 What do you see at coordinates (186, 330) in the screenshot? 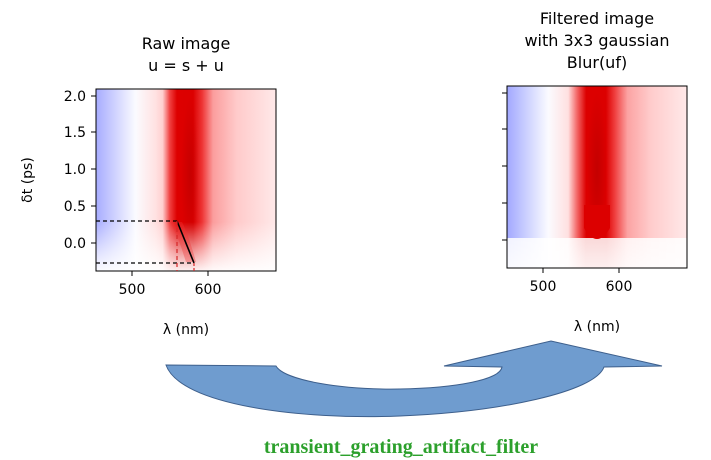
I see `raw-x-axis-label: λ (nm)` at bounding box center [186, 330].